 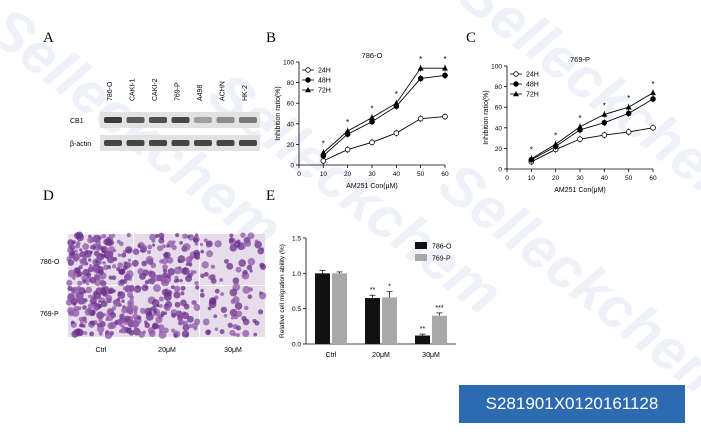 I want to click on lane-label: A498, so click(x=200, y=93).